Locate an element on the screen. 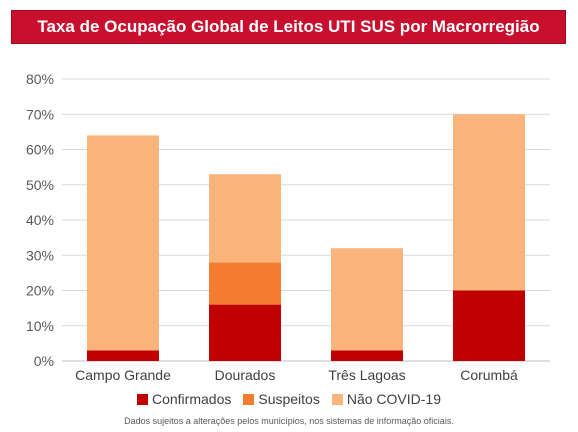 The height and width of the screenshot is (432, 578). y-tick-label: 60% is located at coordinates (40, 150).